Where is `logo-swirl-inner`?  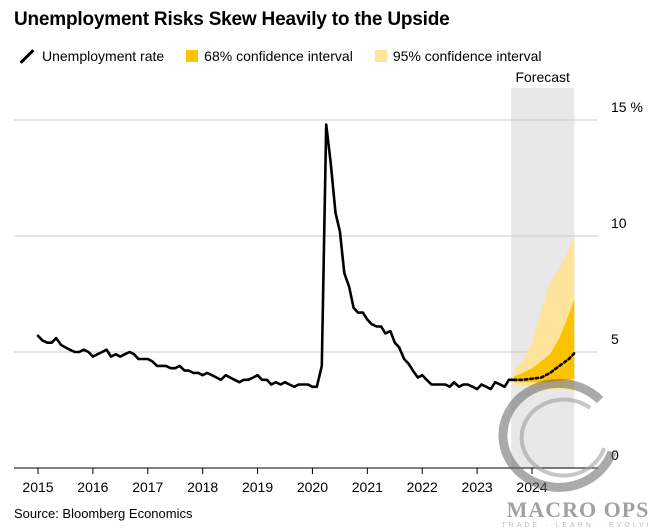
logo-swirl-inner is located at coordinates (562, 437).